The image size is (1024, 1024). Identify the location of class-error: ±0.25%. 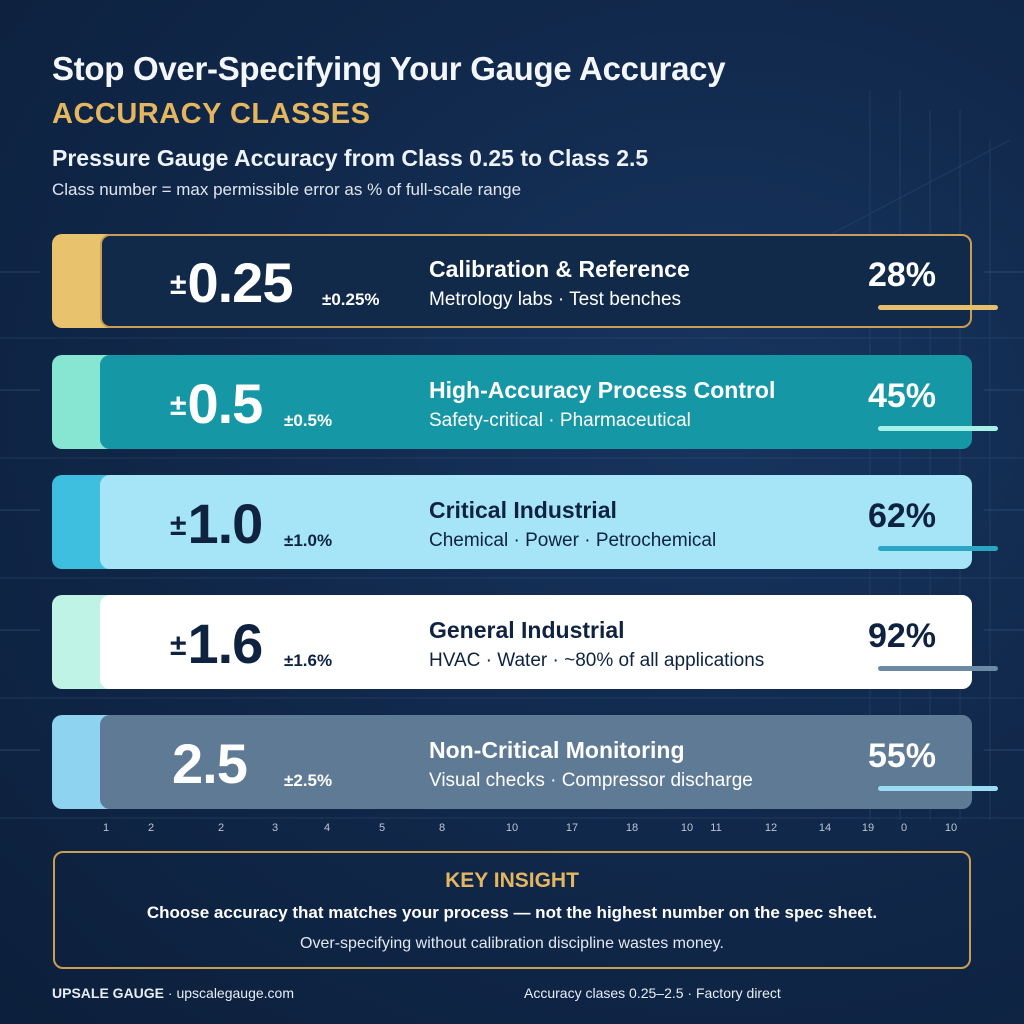
(351, 299).